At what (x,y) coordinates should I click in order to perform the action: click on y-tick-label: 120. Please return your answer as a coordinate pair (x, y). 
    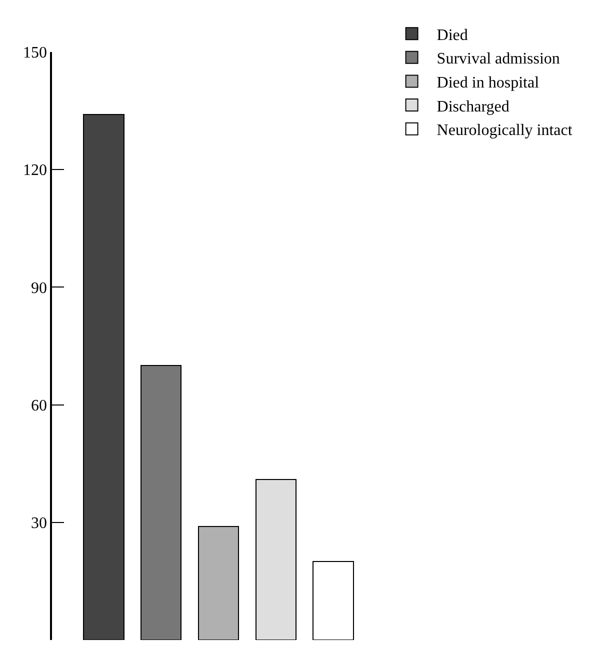
    Looking at the image, I should click on (35, 171).